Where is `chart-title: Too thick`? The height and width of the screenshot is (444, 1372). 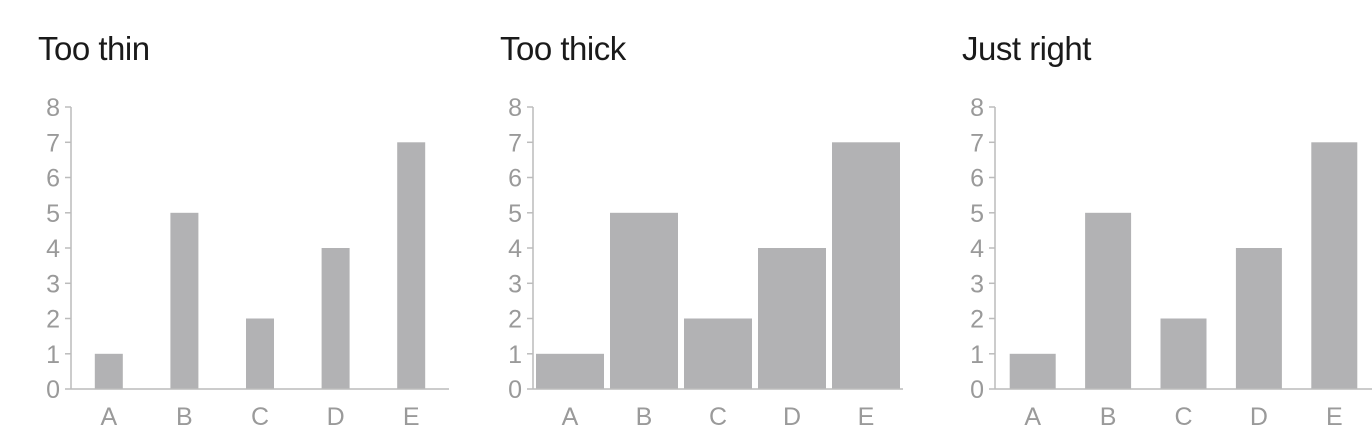 chart-title: Too thick is located at coordinates (563, 48).